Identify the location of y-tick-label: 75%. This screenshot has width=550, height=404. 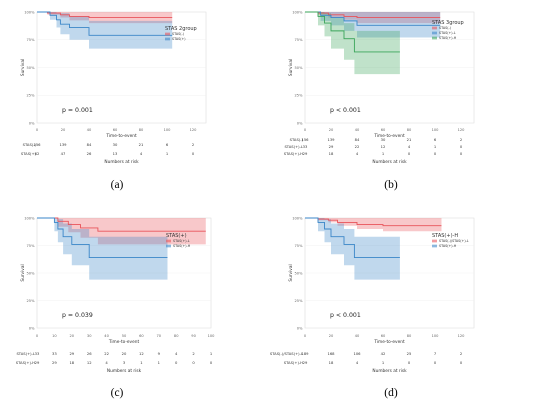
(31, 246).